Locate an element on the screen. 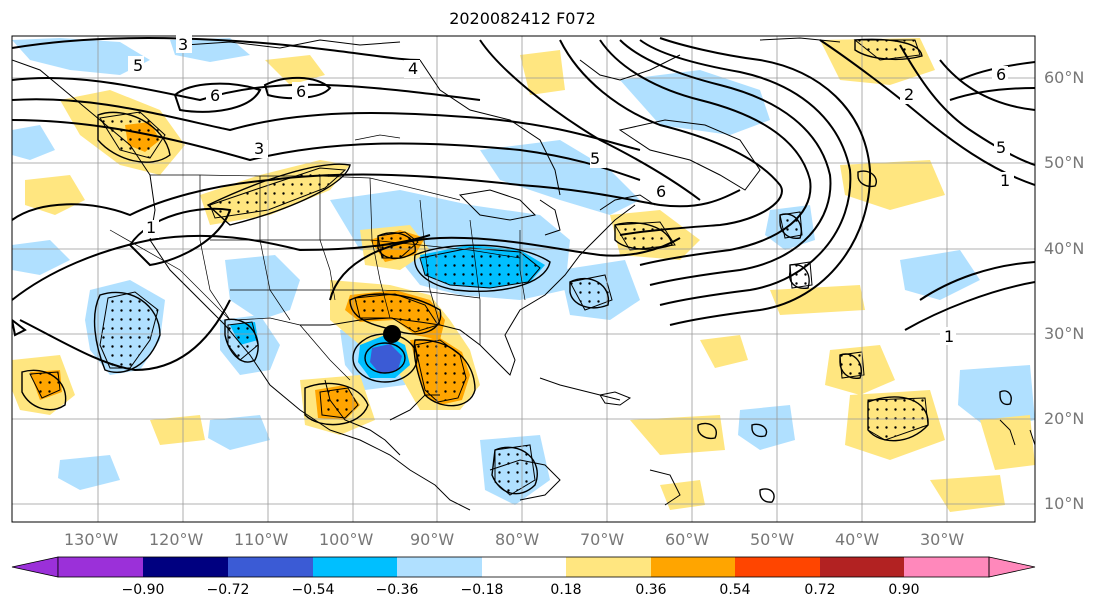 Image resolution: width=1105 pixels, height=613 pixels. lon-label: 30°W is located at coordinates (942, 539).